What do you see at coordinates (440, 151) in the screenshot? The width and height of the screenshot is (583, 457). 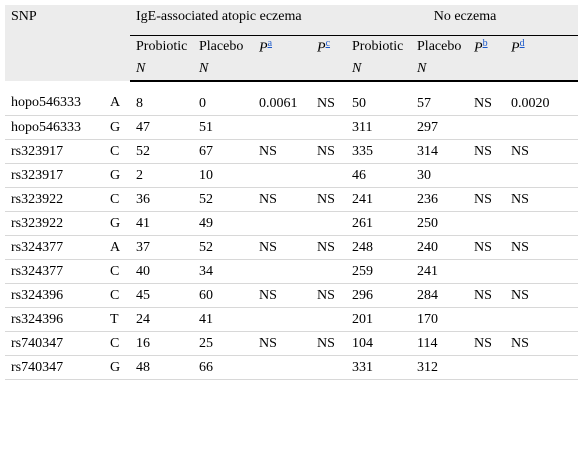 I see `no-placebo-cell: 314` at bounding box center [440, 151].